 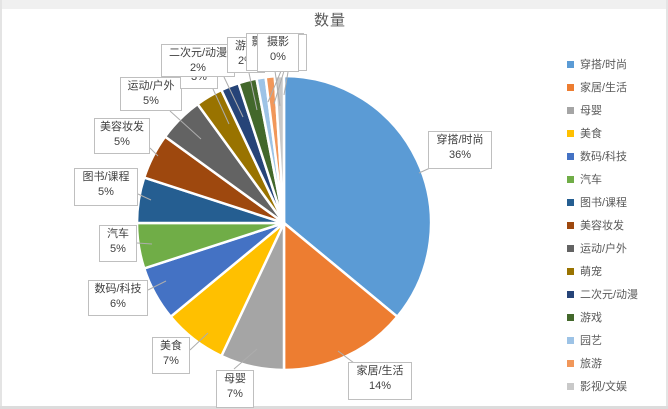 What do you see at coordinates (198, 67) in the screenshot?
I see `data-label-percent: 2%` at bounding box center [198, 67].